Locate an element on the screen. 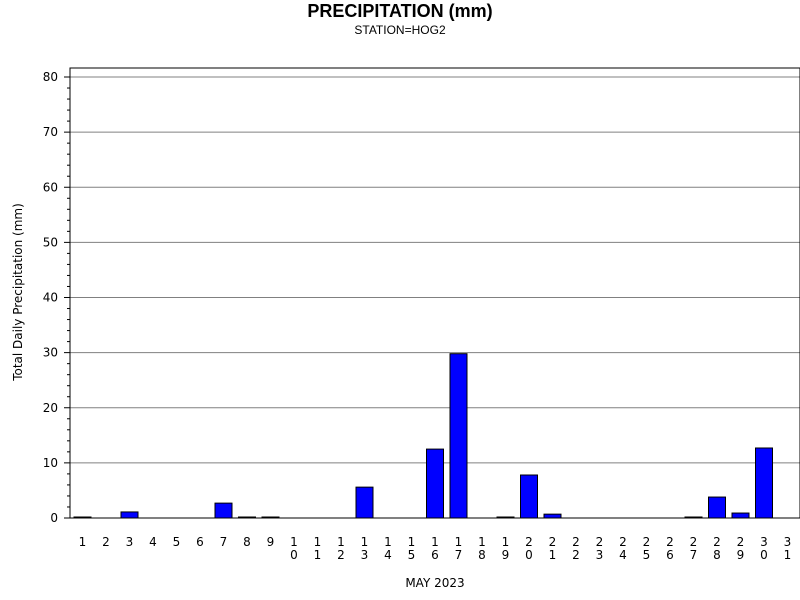 This screenshot has height=600, width=800. chart-subtitle: STATION=HOG2 is located at coordinates (400, 30).